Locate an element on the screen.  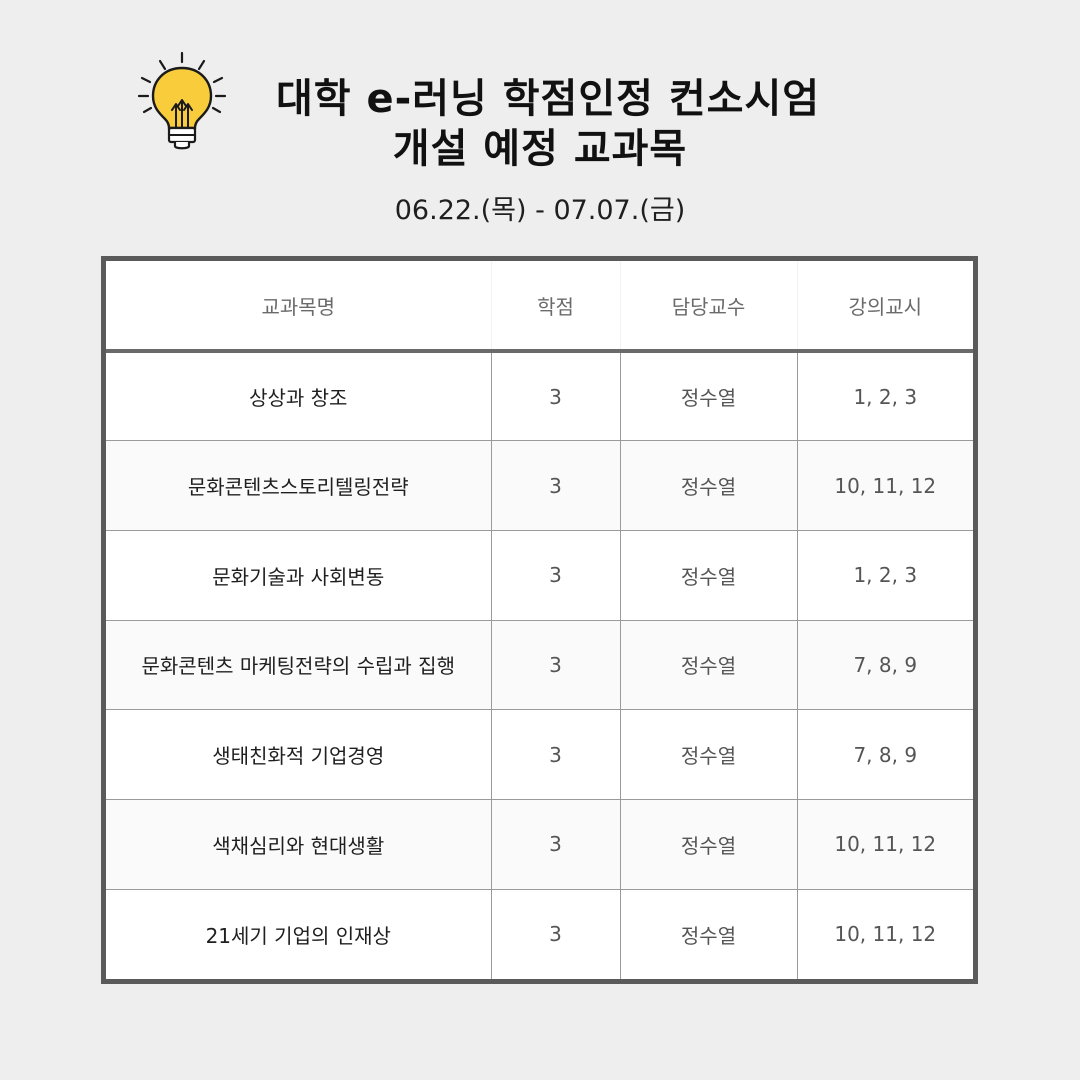
lightbulb-icon is located at coordinates (182, 103).